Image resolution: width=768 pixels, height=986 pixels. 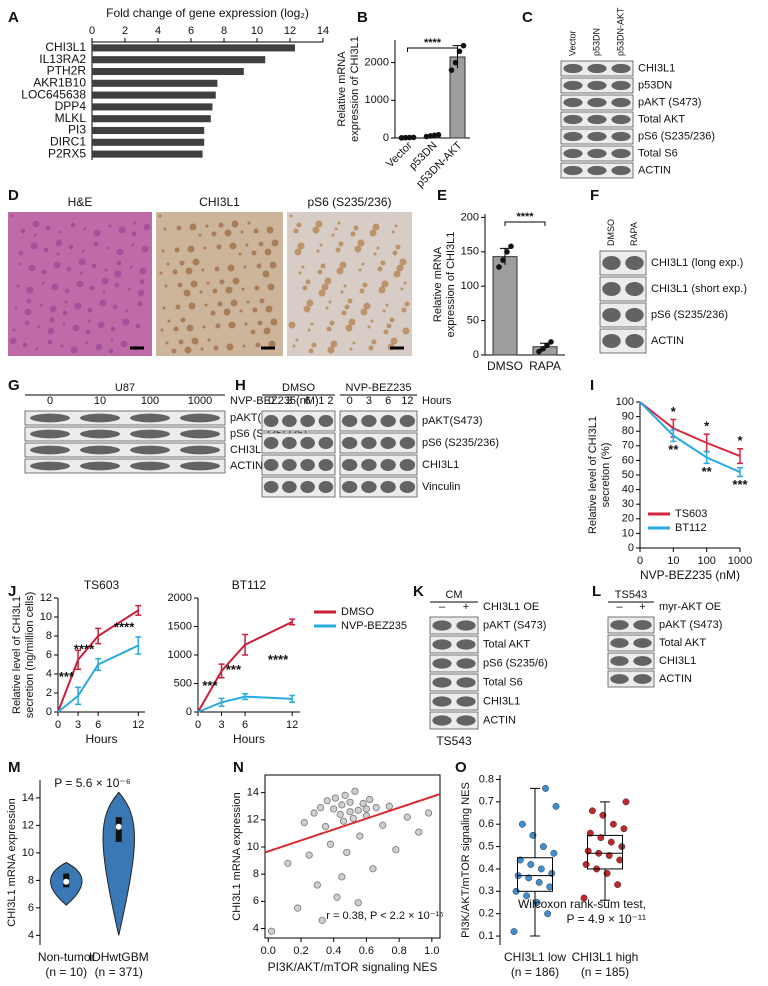 I want to click on row-label: pS6 (S235/236), so click(x=676, y=136).